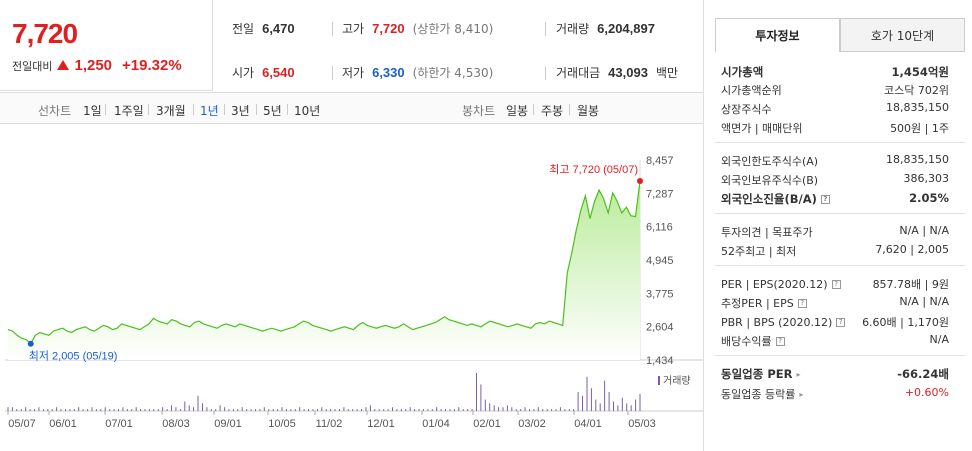  What do you see at coordinates (835, 90) in the screenshot?
I see `info-rank: 시가총액순위 코스닥 702위` at bounding box center [835, 90].